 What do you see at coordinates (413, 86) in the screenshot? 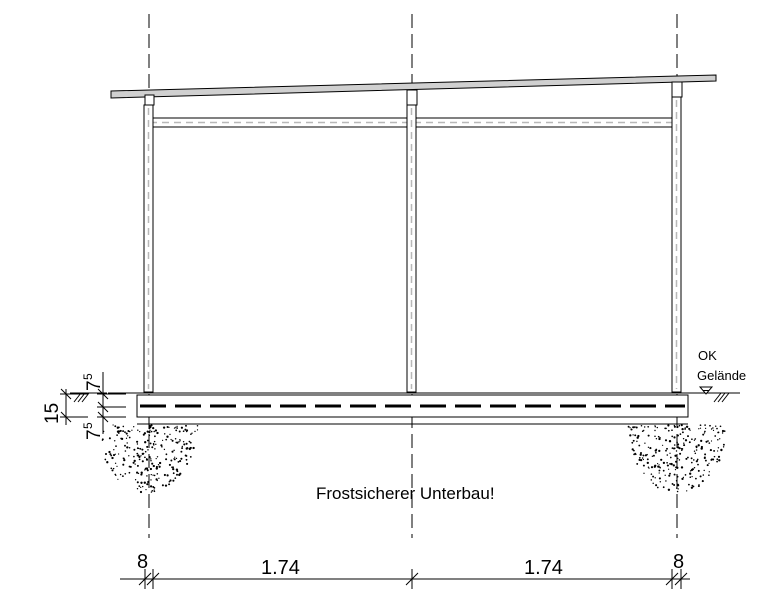
I see `roof-beam` at bounding box center [413, 86].